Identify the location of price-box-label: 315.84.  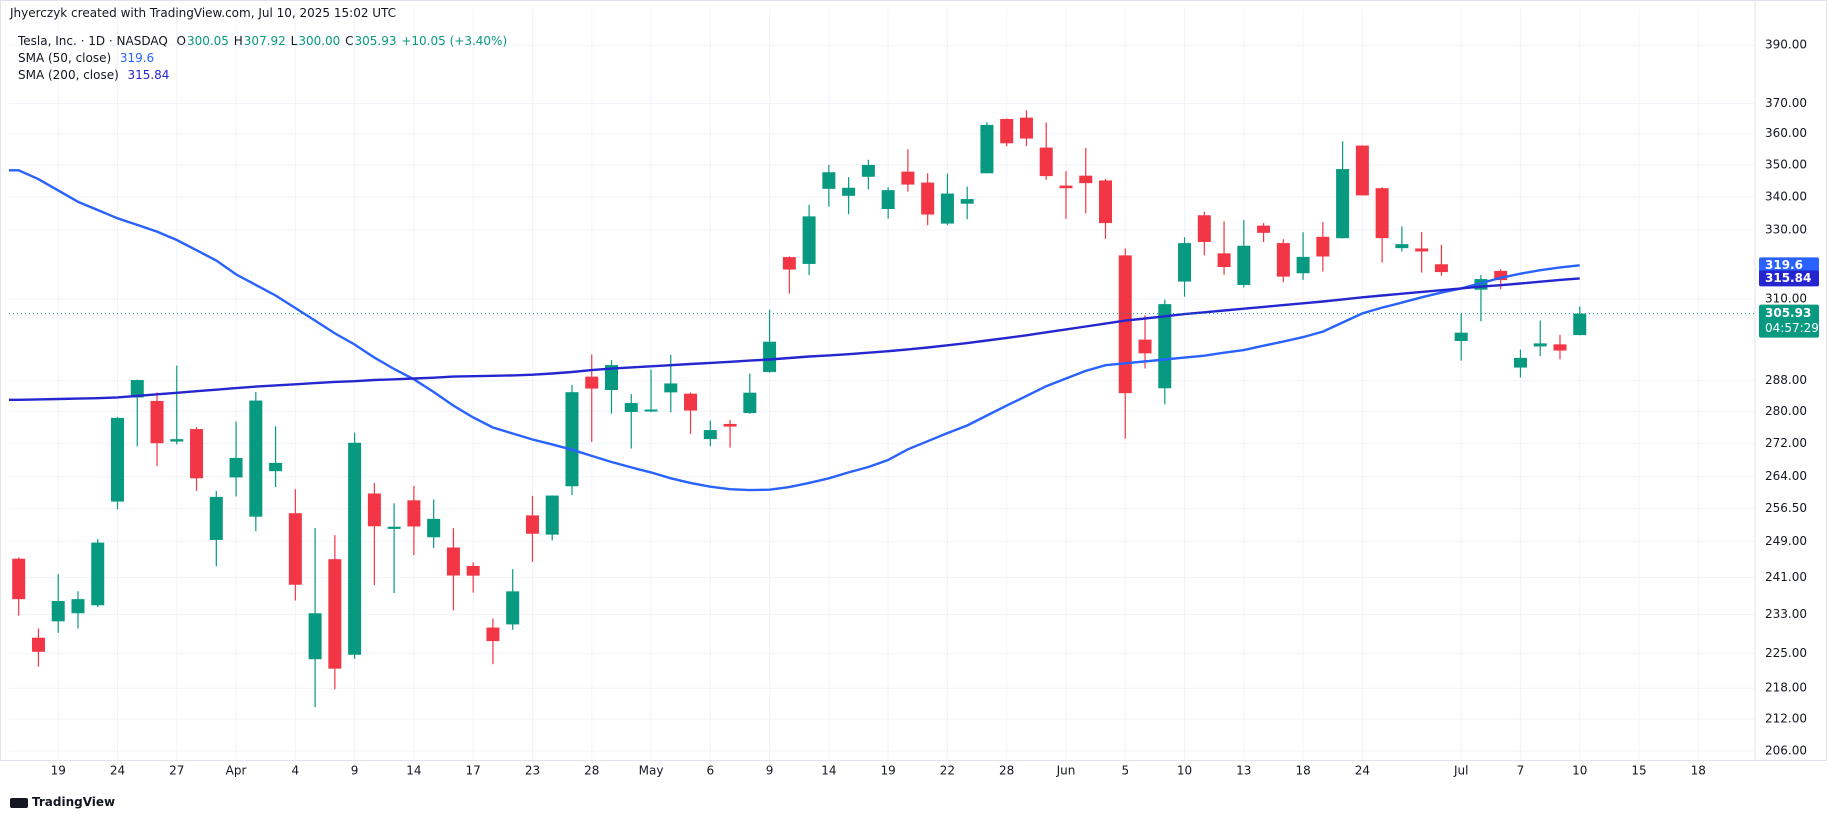
(1788, 278).